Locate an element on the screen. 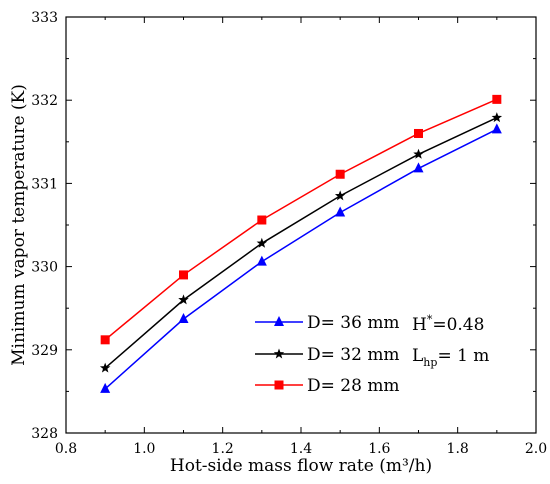 Image resolution: width=550 pixels, height=484 pixels. x-tick-label: 1.6 is located at coordinates (379, 449).